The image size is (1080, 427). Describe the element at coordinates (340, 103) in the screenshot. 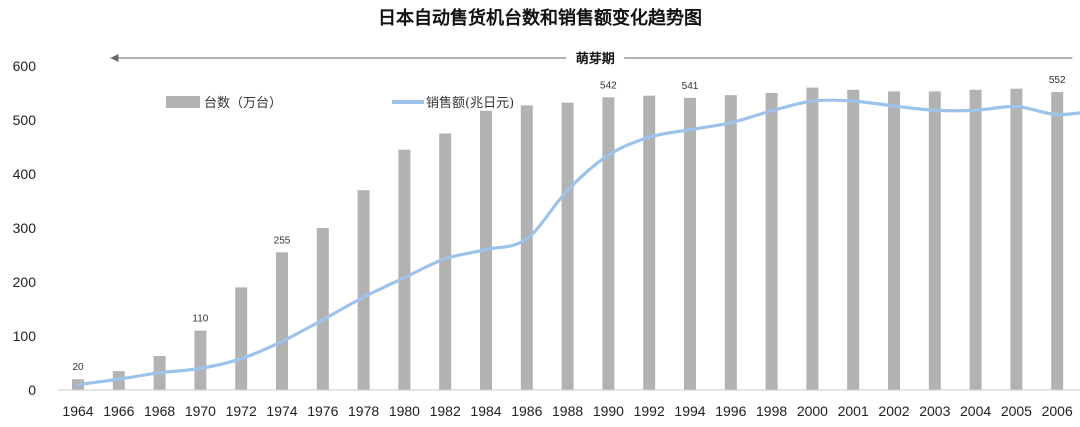

I see `legend: 台数（万台） 销售额(兆日元)` at that location.